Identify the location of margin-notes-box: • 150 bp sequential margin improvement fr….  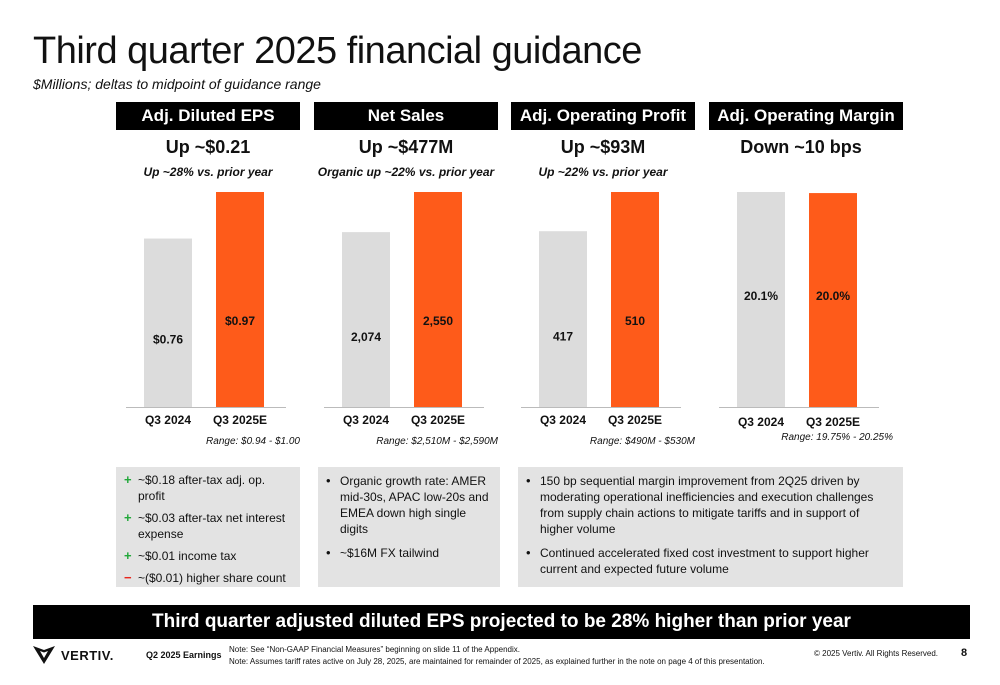
(710, 527).